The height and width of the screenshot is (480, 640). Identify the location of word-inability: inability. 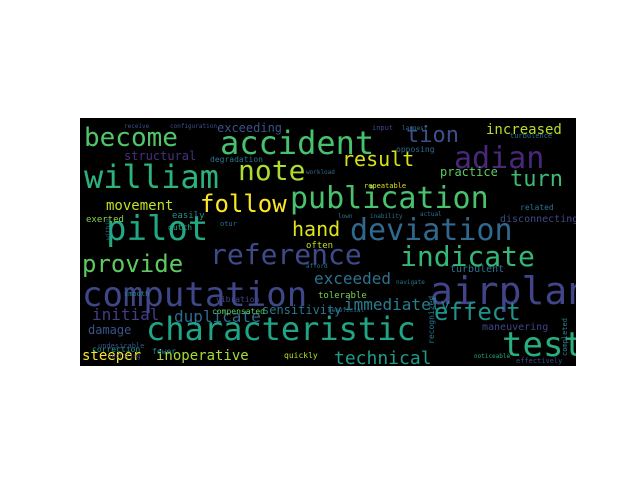
(386, 216).